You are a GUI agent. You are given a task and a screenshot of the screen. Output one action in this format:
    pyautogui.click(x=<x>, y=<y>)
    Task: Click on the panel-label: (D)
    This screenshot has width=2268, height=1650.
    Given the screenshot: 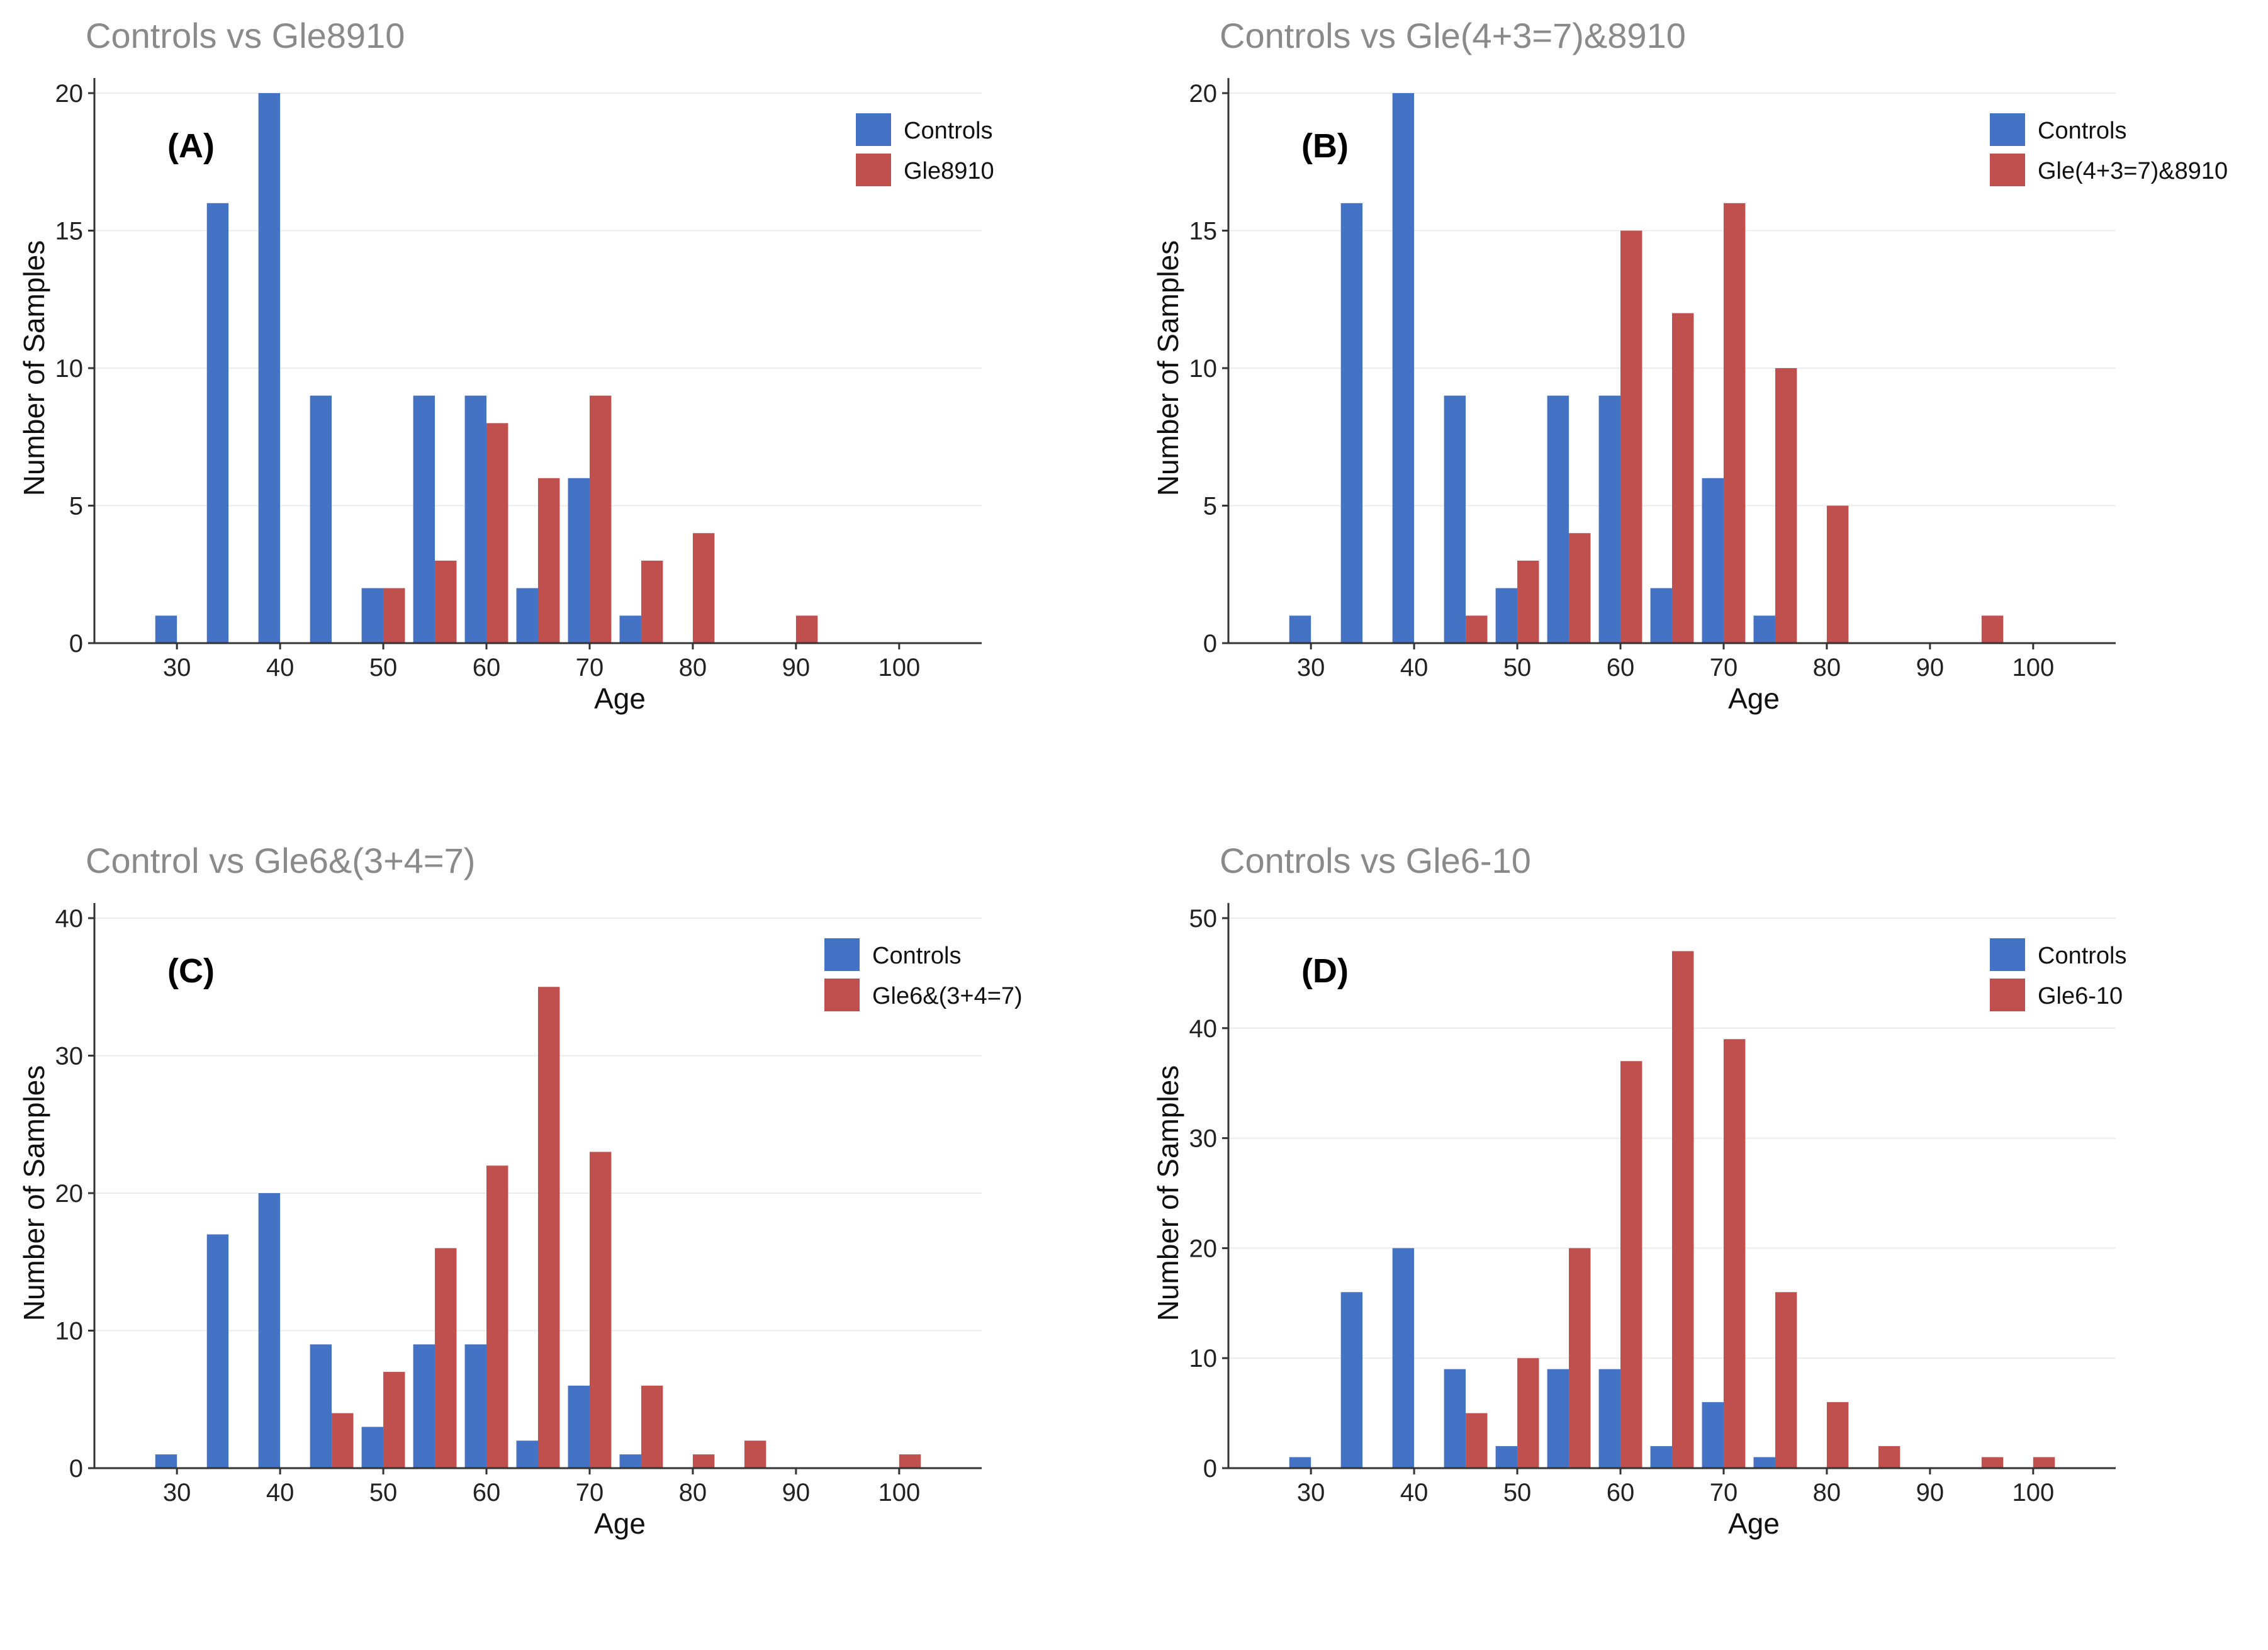 What is the action you would take?
    pyautogui.click(x=1325, y=971)
    